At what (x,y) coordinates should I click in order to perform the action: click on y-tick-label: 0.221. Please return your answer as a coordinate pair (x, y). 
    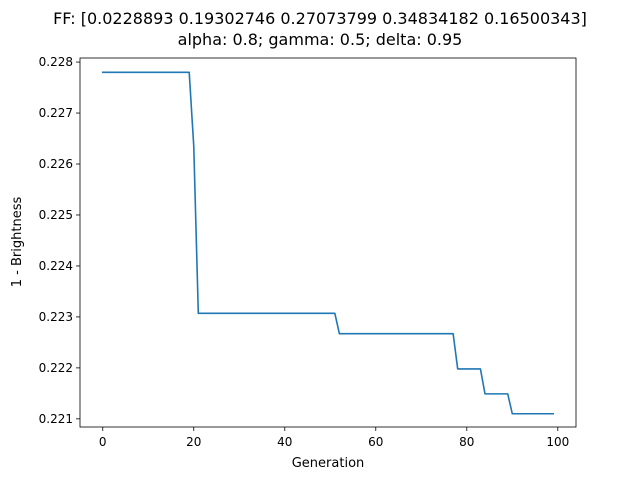
    Looking at the image, I should click on (56, 419).